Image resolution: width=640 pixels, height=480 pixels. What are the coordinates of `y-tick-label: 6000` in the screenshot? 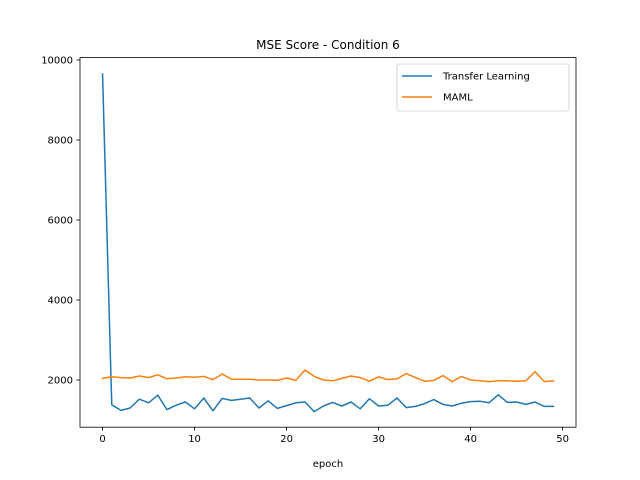 It's located at (60, 221).